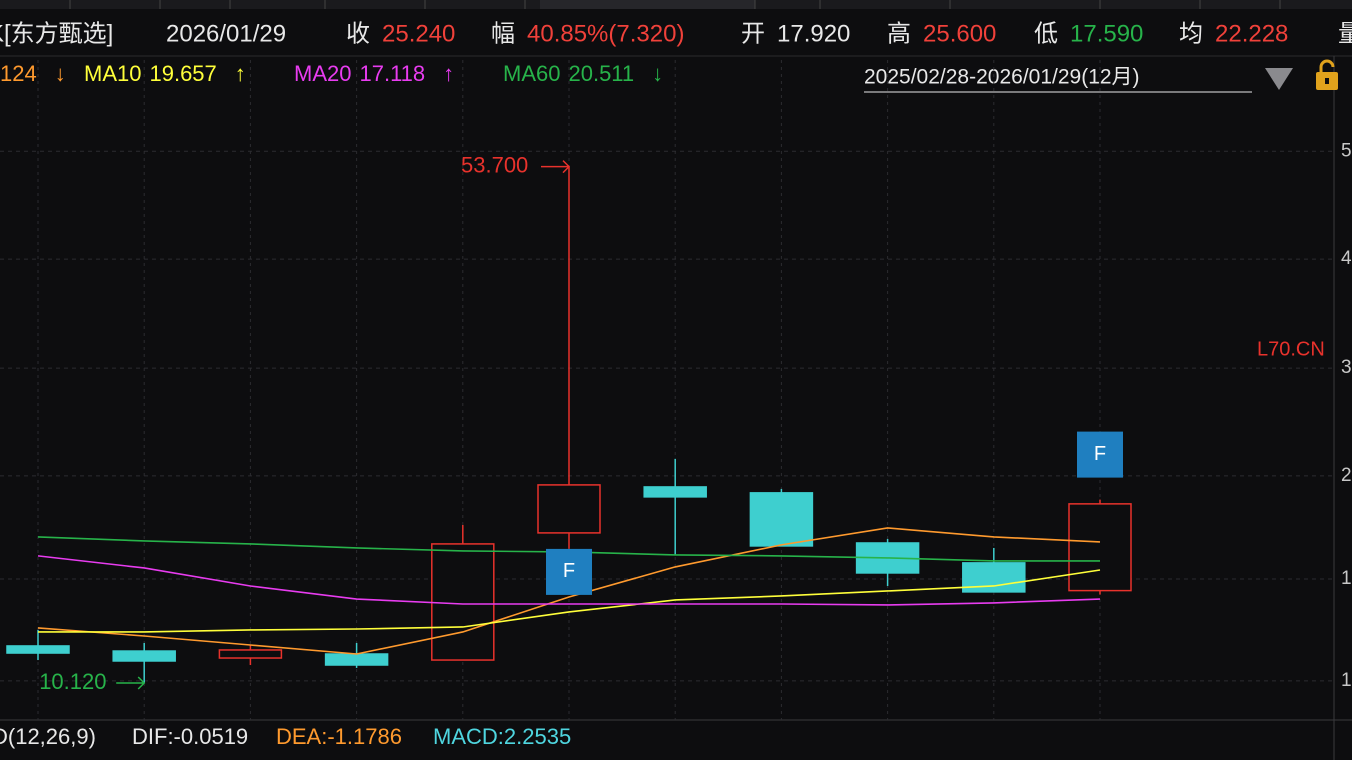  I want to click on quote-value: 17.590, so click(1106, 33).